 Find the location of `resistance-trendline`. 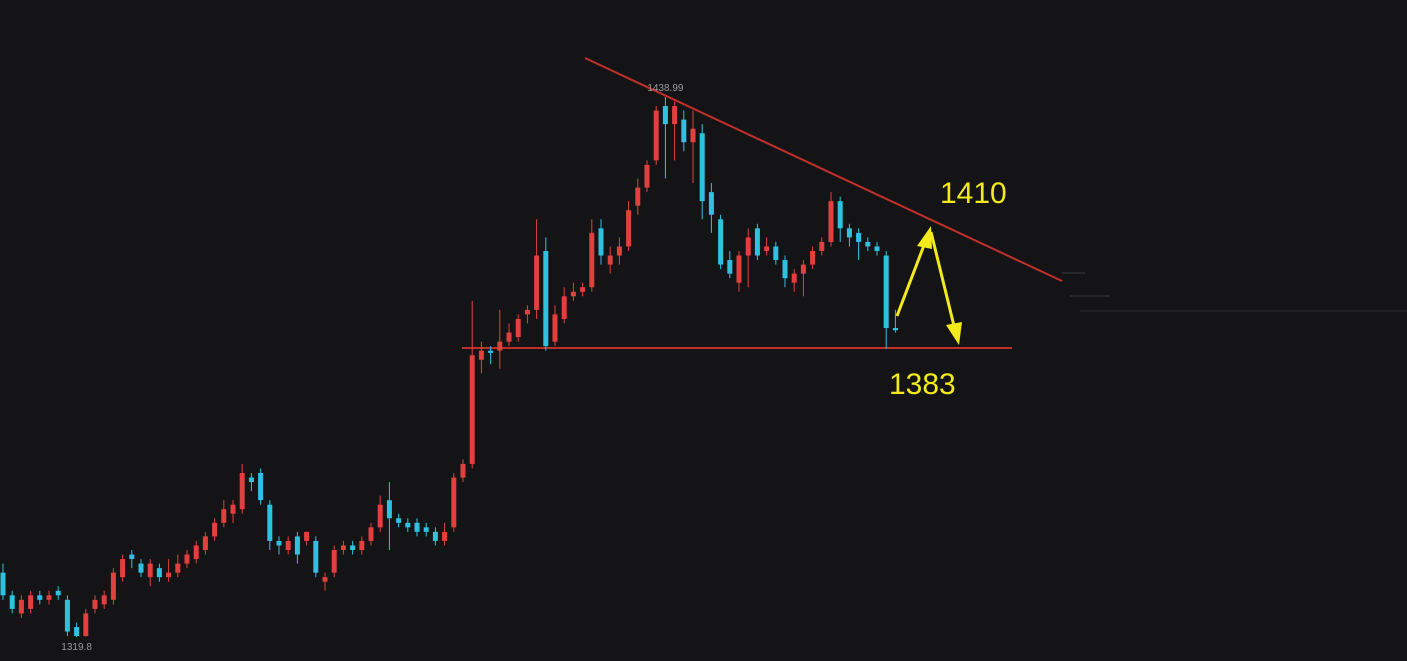

resistance-trendline is located at coordinates (823, 169).